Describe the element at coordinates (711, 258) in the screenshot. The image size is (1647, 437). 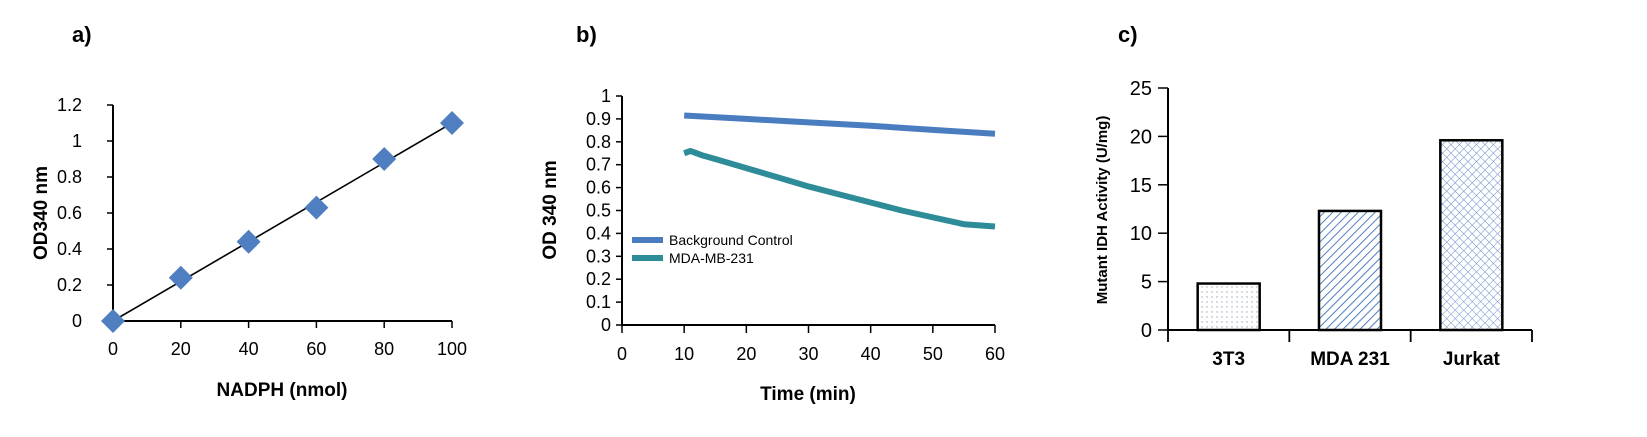
I see `legend-label-mda-mb-231: MDA-MB-231` at that location.